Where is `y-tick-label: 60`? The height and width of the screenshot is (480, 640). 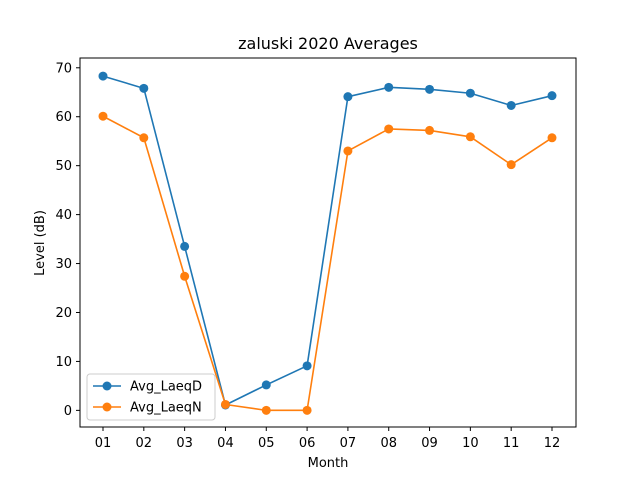 y-tick-label: 60 is located at coordinates (63, 117).